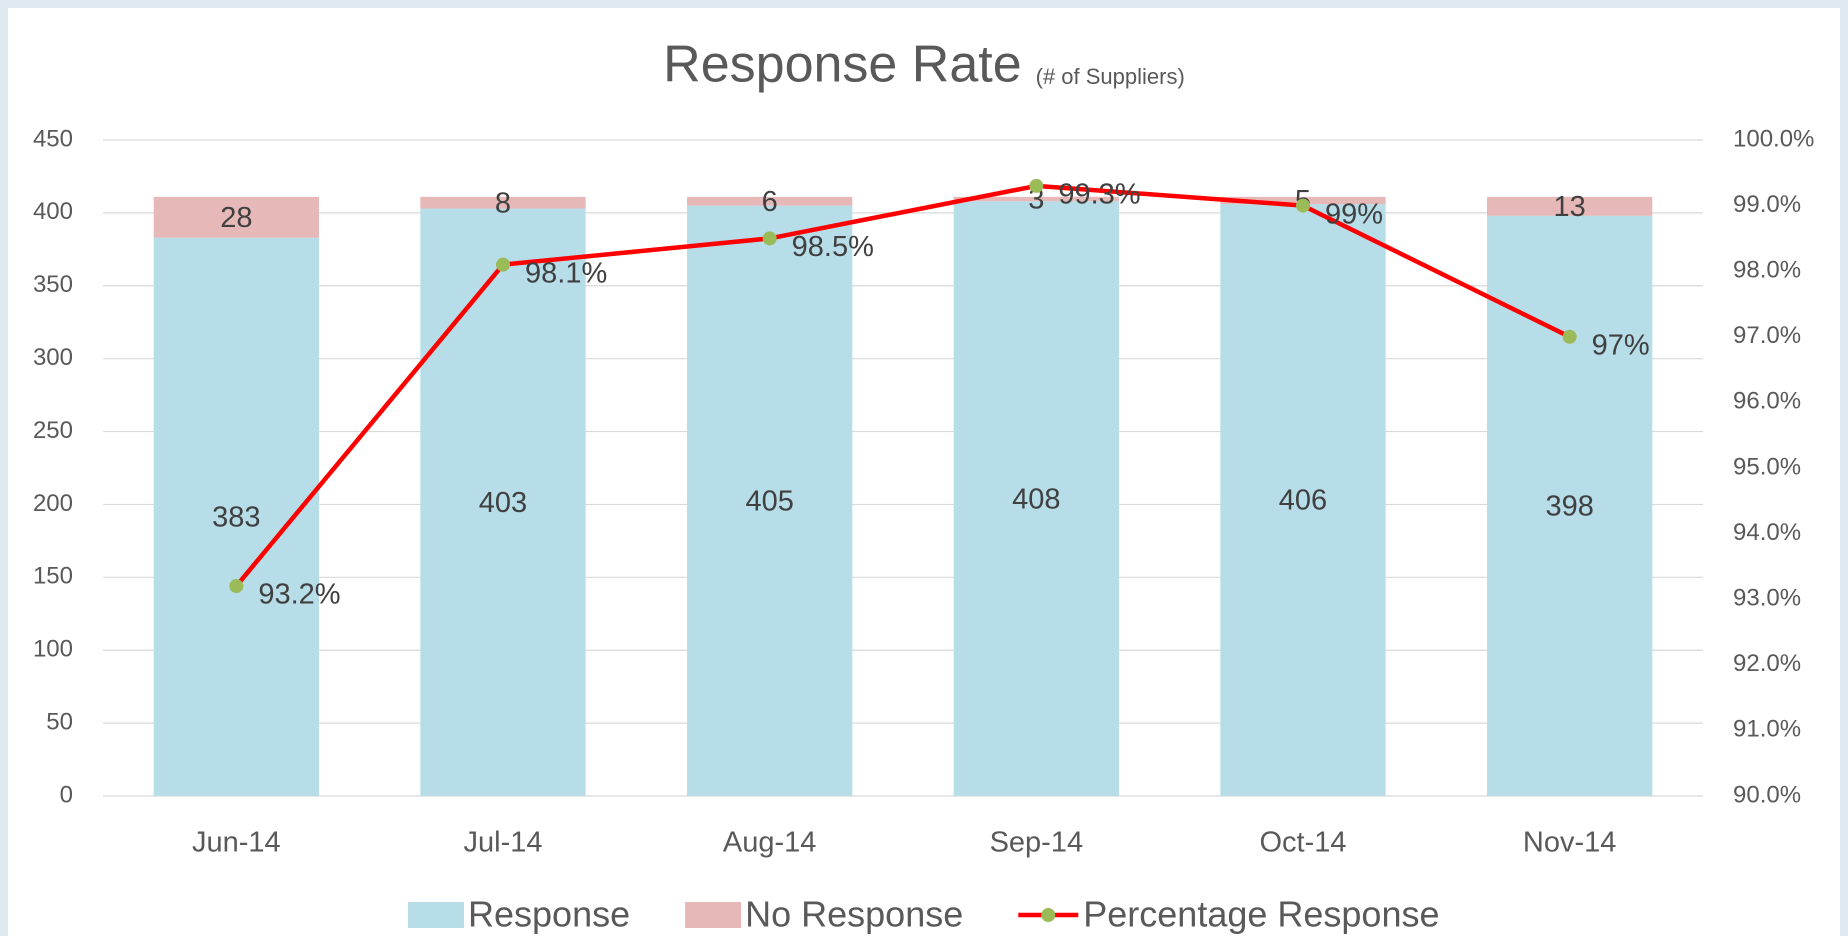  What do you see at coordinates (53, 211) in the screenshot?
I see `y-tick-label: 400` at bounding box center [53, 211].